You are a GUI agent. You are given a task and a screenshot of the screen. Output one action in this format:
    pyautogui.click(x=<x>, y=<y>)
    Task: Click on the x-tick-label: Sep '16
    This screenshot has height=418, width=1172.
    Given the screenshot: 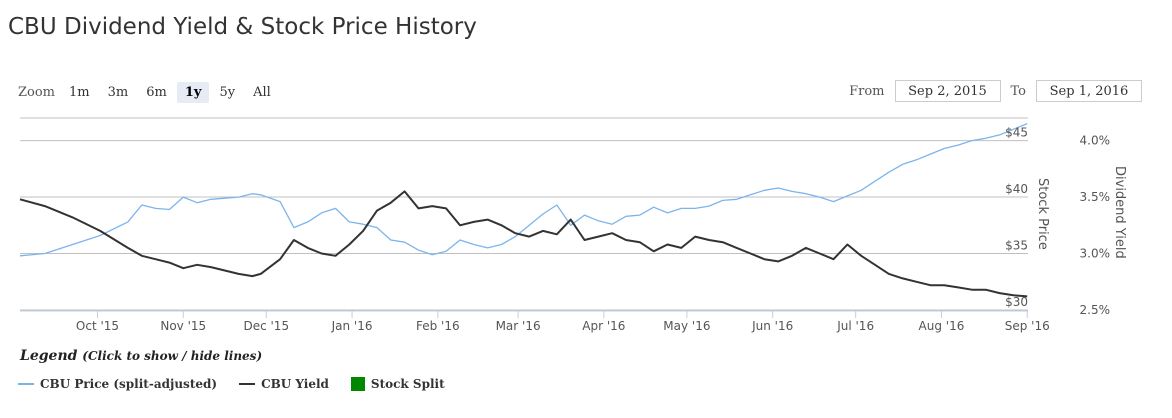 What is the action you would take?
    pyautogui.click(x=1027, y=326)
    